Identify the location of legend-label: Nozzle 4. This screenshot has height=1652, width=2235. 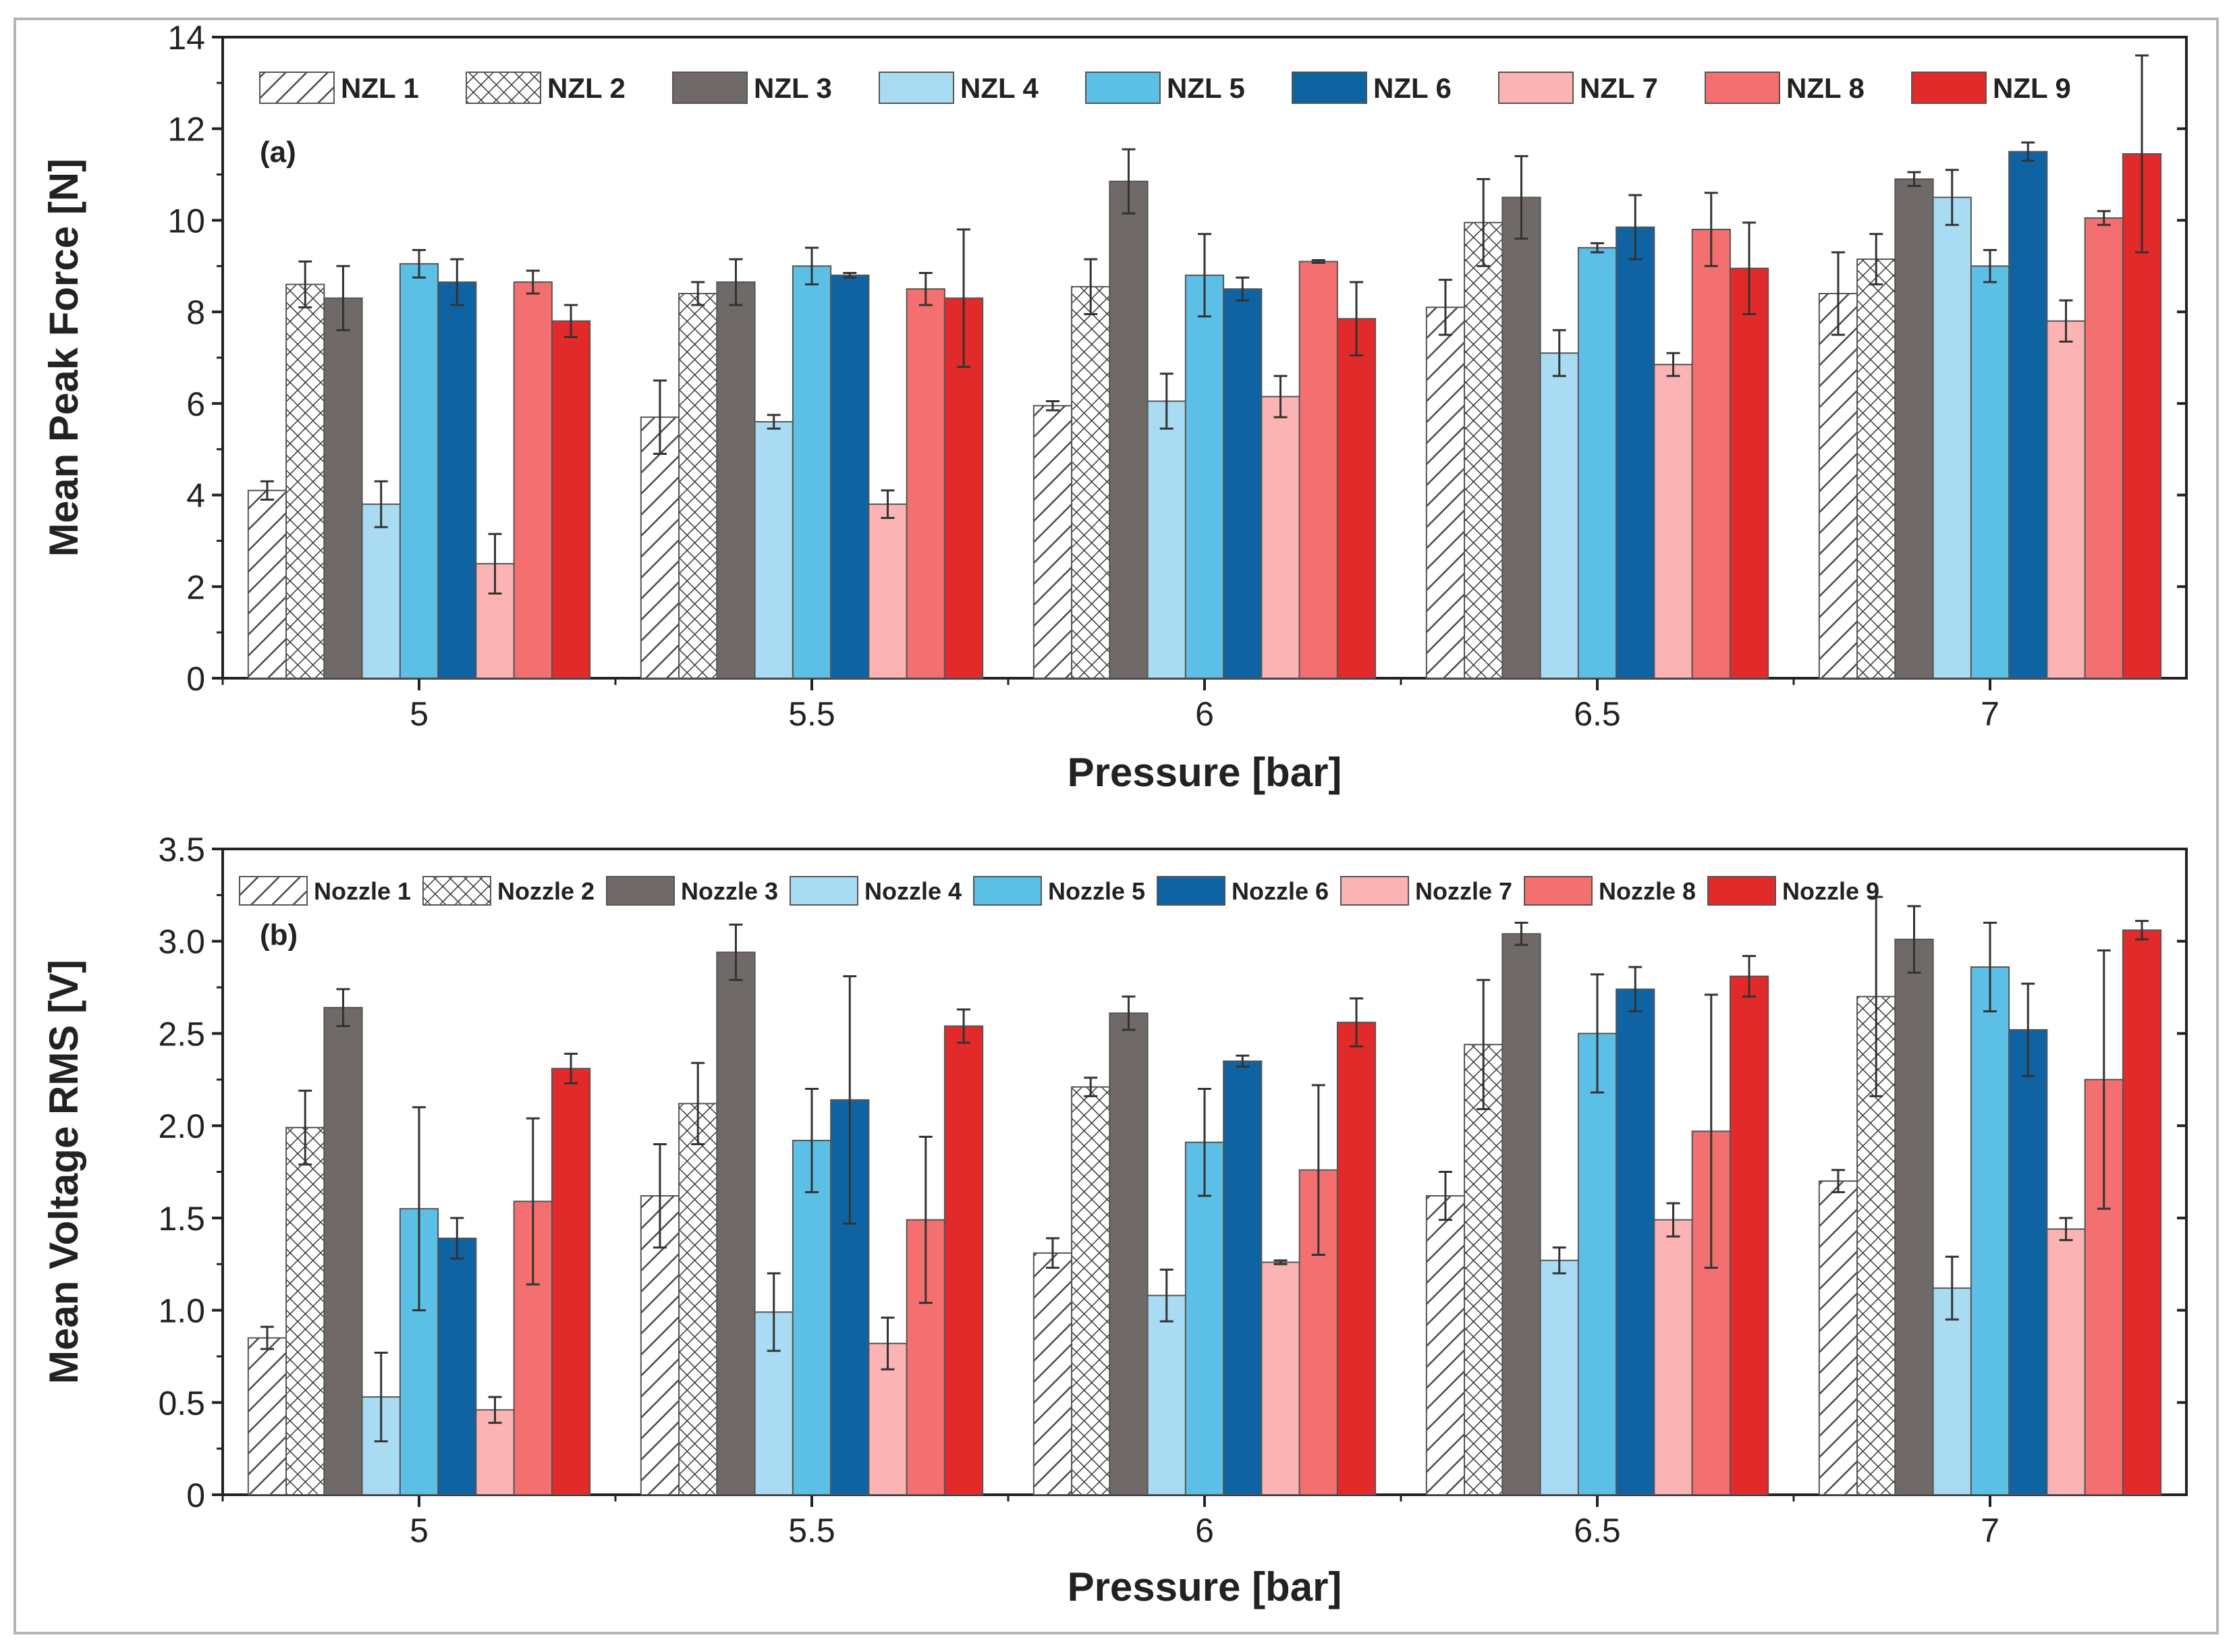
(913, 891).